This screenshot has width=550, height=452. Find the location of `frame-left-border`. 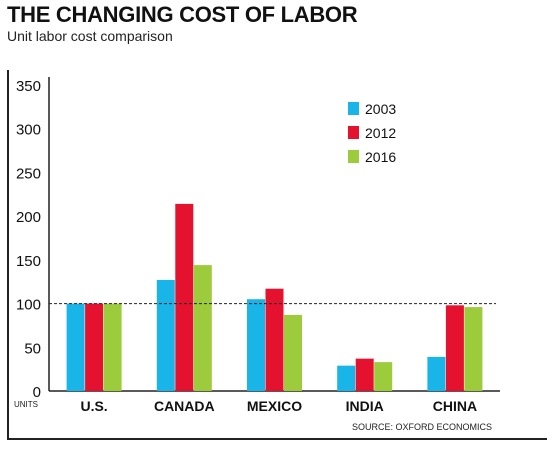

frame-left-border is located at coordinates (8, 255).